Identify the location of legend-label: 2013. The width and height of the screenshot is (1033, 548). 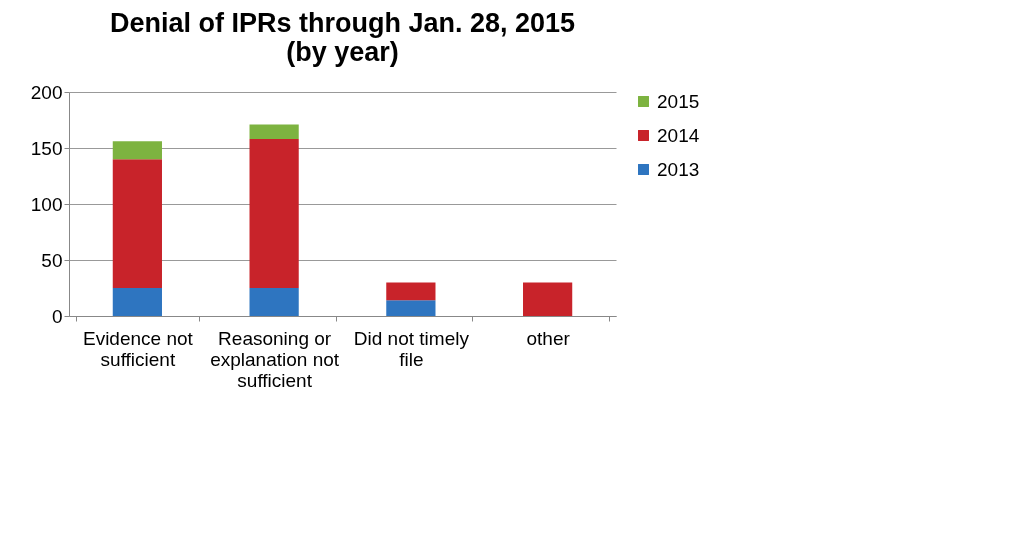
(678, 169).